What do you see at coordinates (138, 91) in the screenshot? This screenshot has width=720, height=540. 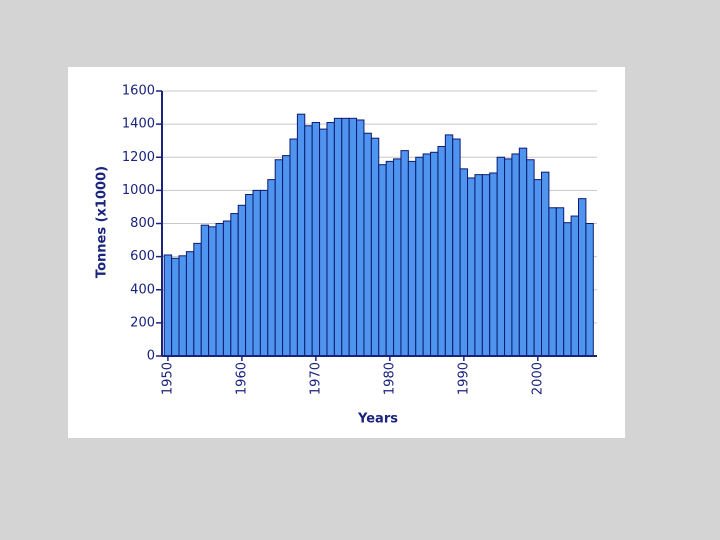 I see `y-tick-label: 1600` at bounding box center [138, 91].